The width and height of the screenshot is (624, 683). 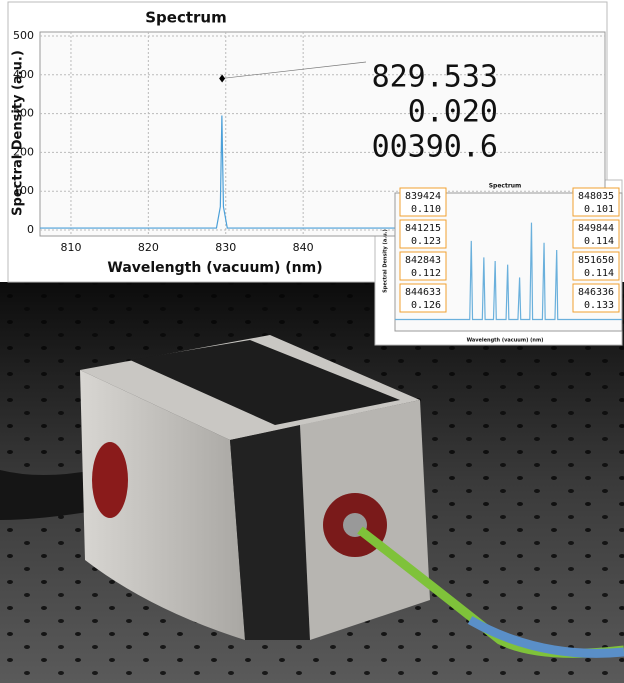 I want to click on y-tick-label: 300, so click(x=23, y=113).